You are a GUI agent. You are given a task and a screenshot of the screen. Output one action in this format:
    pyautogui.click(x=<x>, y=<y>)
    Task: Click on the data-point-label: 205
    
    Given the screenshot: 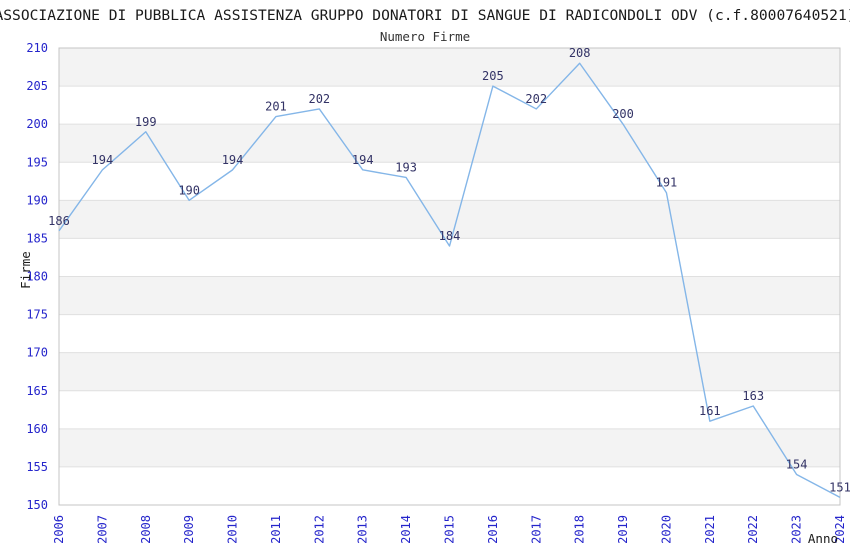 What is the action you would take?
    pyautogui.click(x=493, y=76)
    